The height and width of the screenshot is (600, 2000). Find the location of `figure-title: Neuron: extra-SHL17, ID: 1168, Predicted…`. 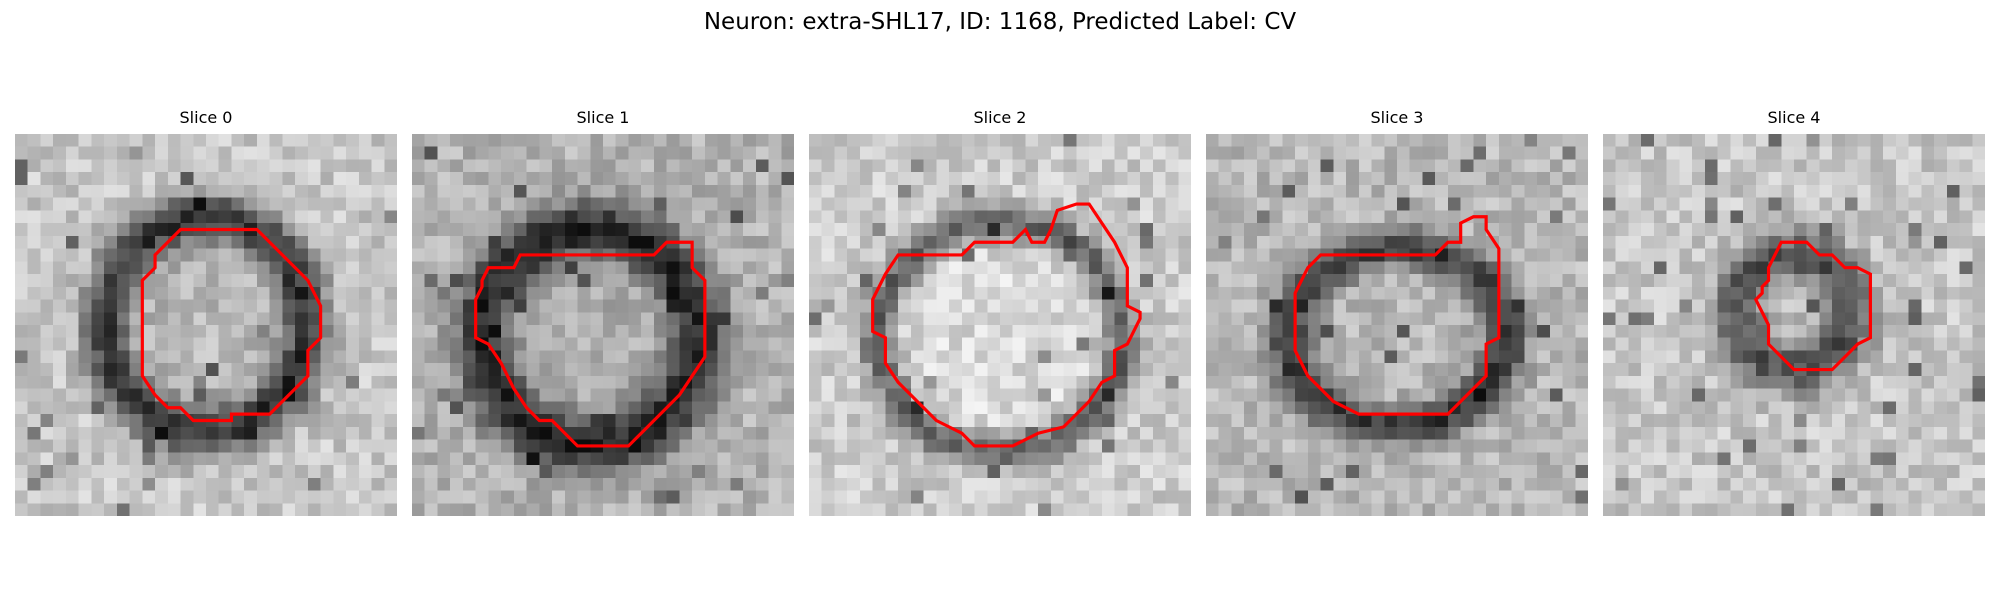

figure-title: Neuron: extra-SHL17, ID: 1168, Predicted… is located at coordinates (1000, 22).